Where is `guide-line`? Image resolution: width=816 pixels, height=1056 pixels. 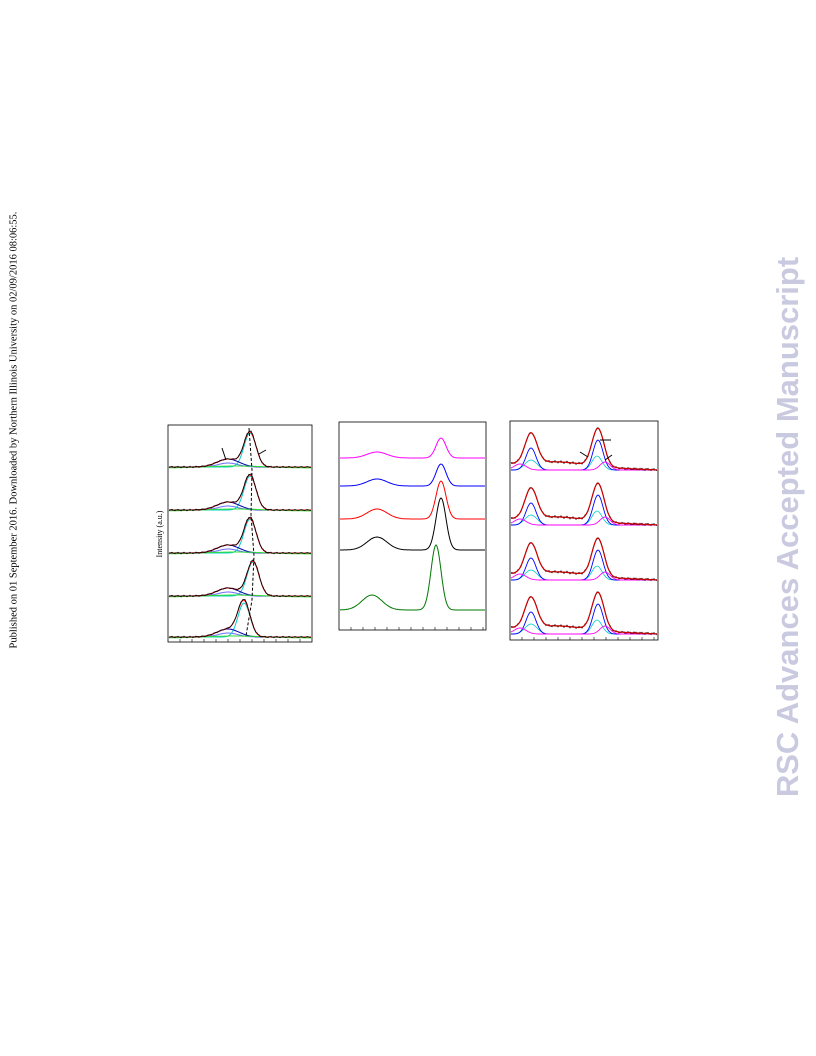 guide-line is located at coordinates (250, 532).